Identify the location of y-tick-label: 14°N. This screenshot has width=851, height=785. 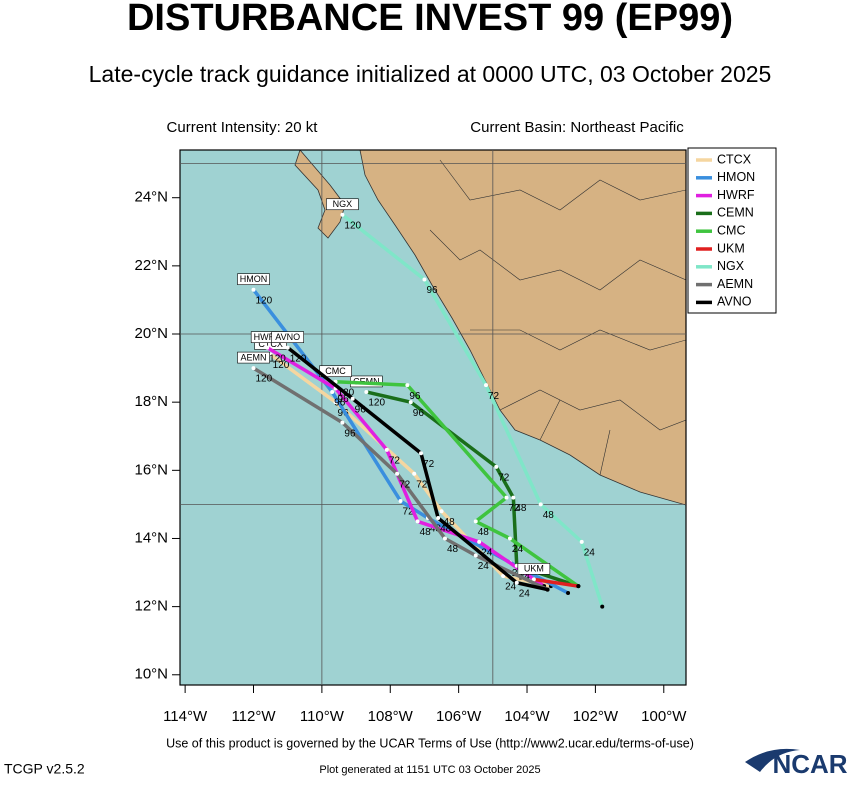
(151, 537).